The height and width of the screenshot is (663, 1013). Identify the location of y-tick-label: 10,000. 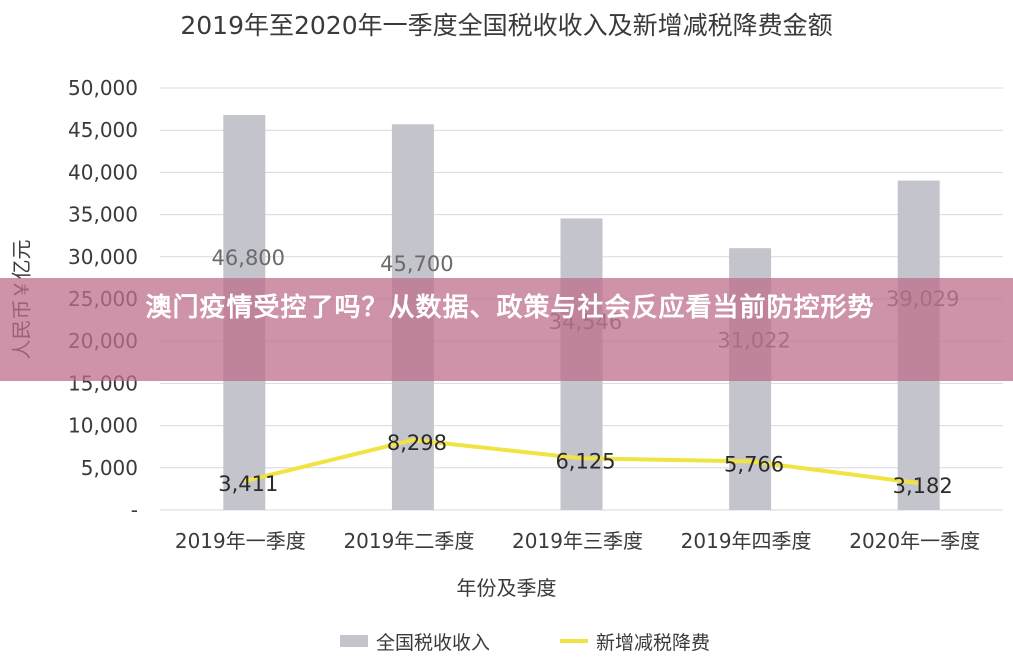
(103, 426).